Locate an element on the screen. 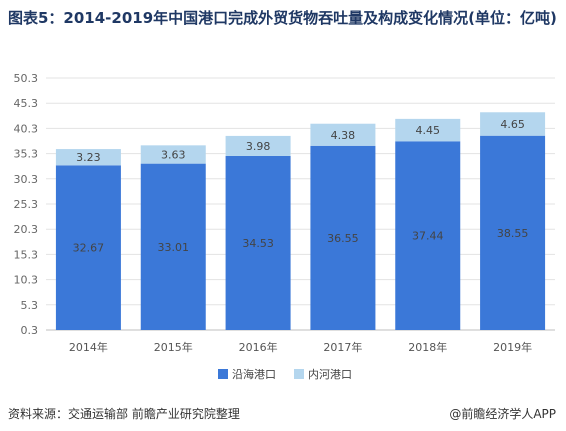 Image resolution: width=566 pixels, height=431 pixels. x-tick-label: 2014年 is located at coordinates (88, 347).